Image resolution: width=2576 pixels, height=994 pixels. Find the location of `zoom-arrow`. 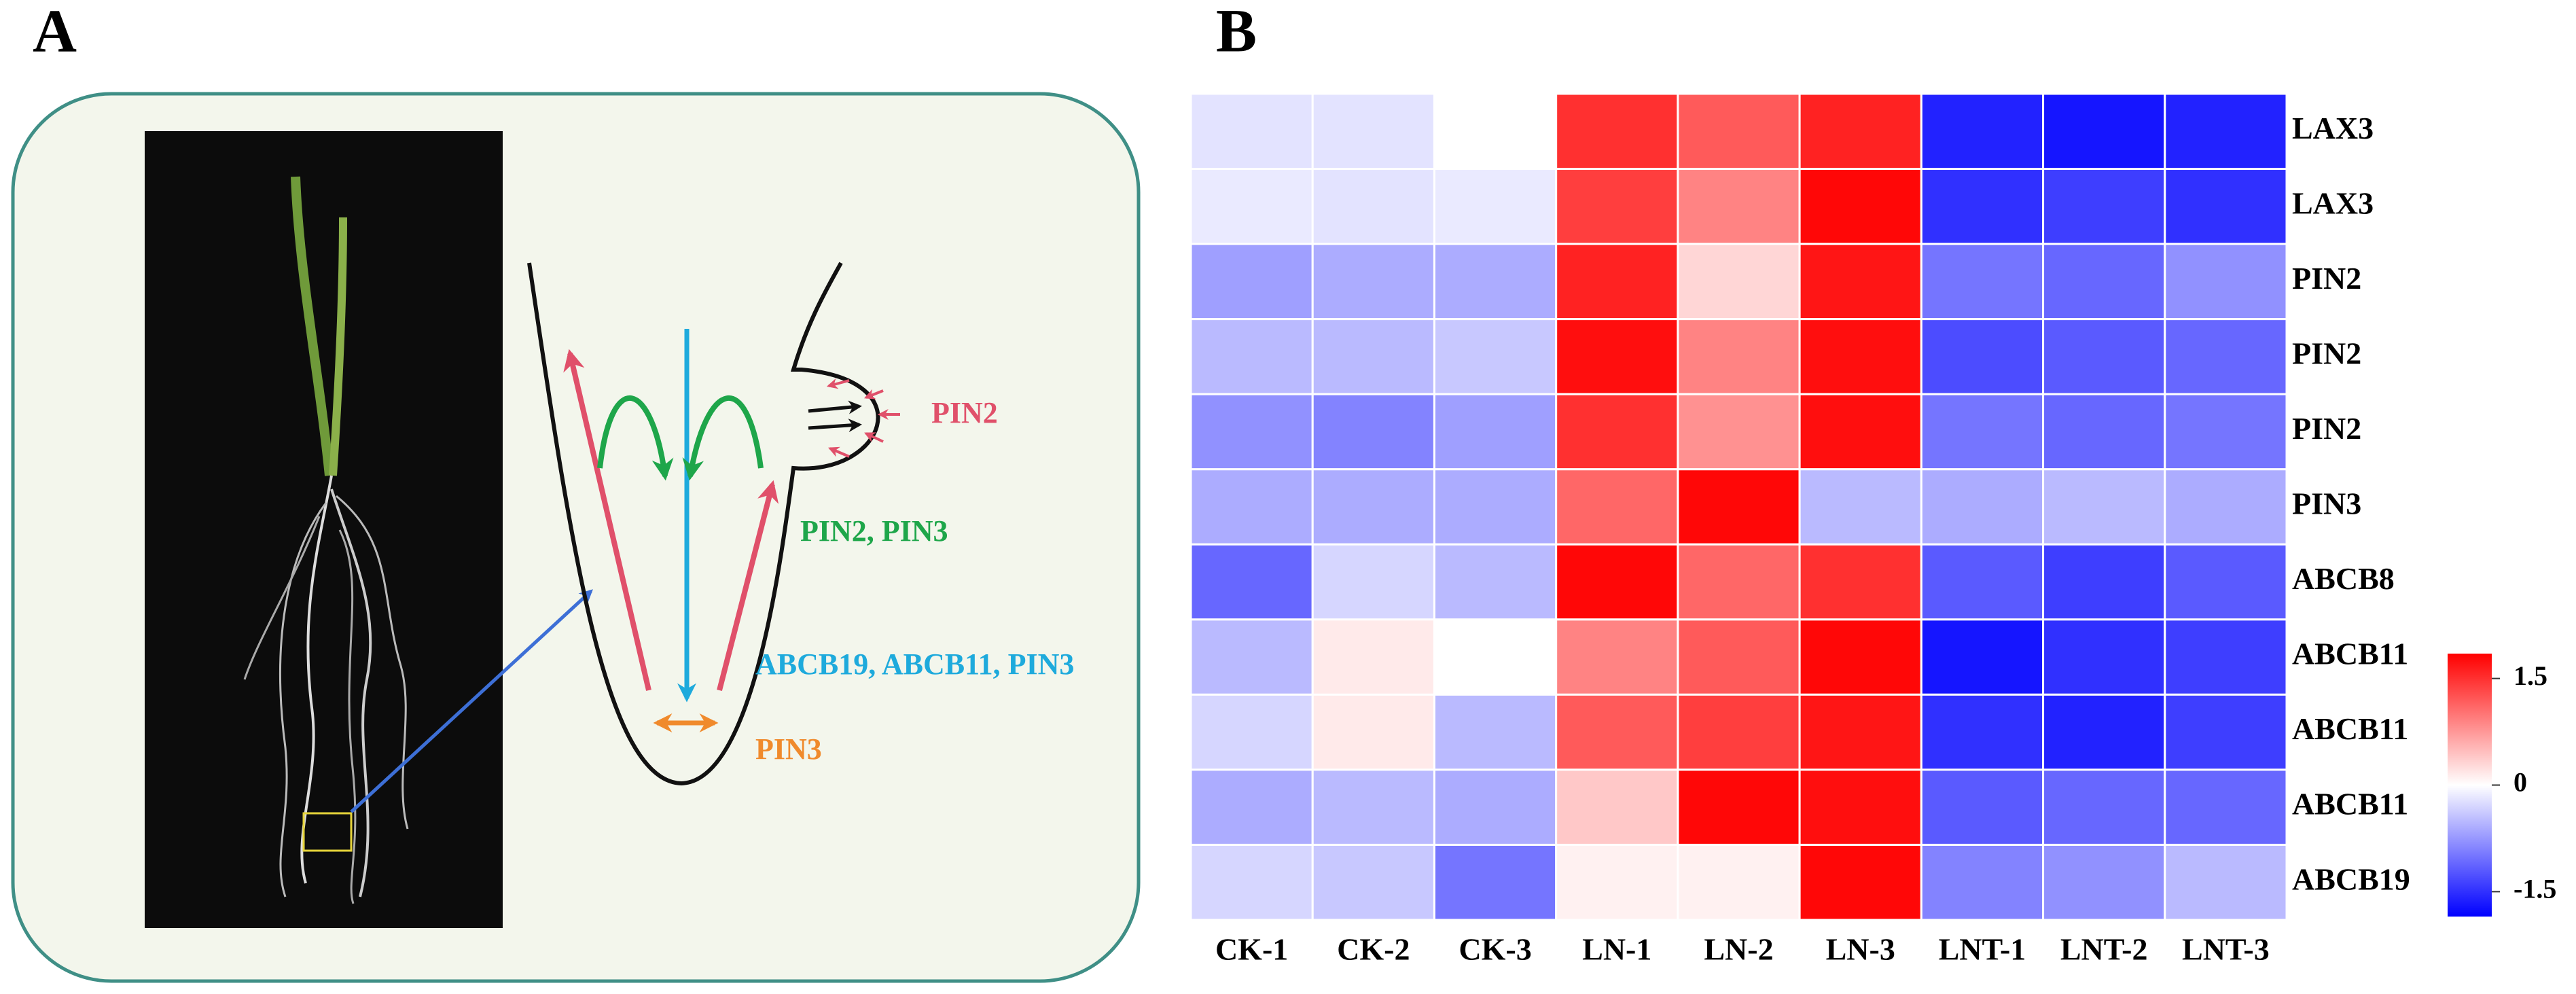

zoom-arrow is located at coordinates (471, 701).